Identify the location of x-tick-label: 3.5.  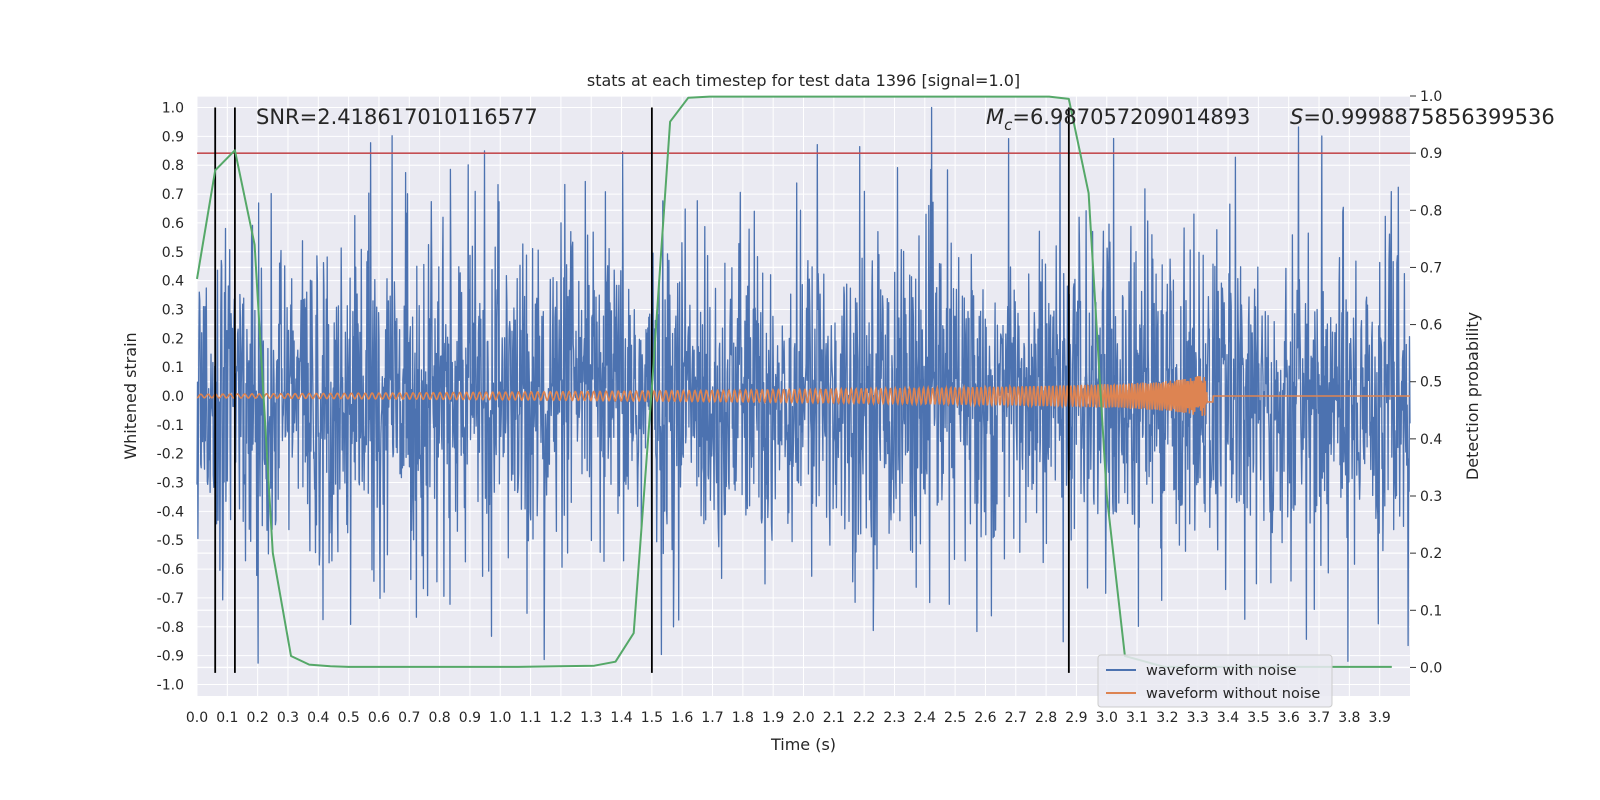
(1258, 718).